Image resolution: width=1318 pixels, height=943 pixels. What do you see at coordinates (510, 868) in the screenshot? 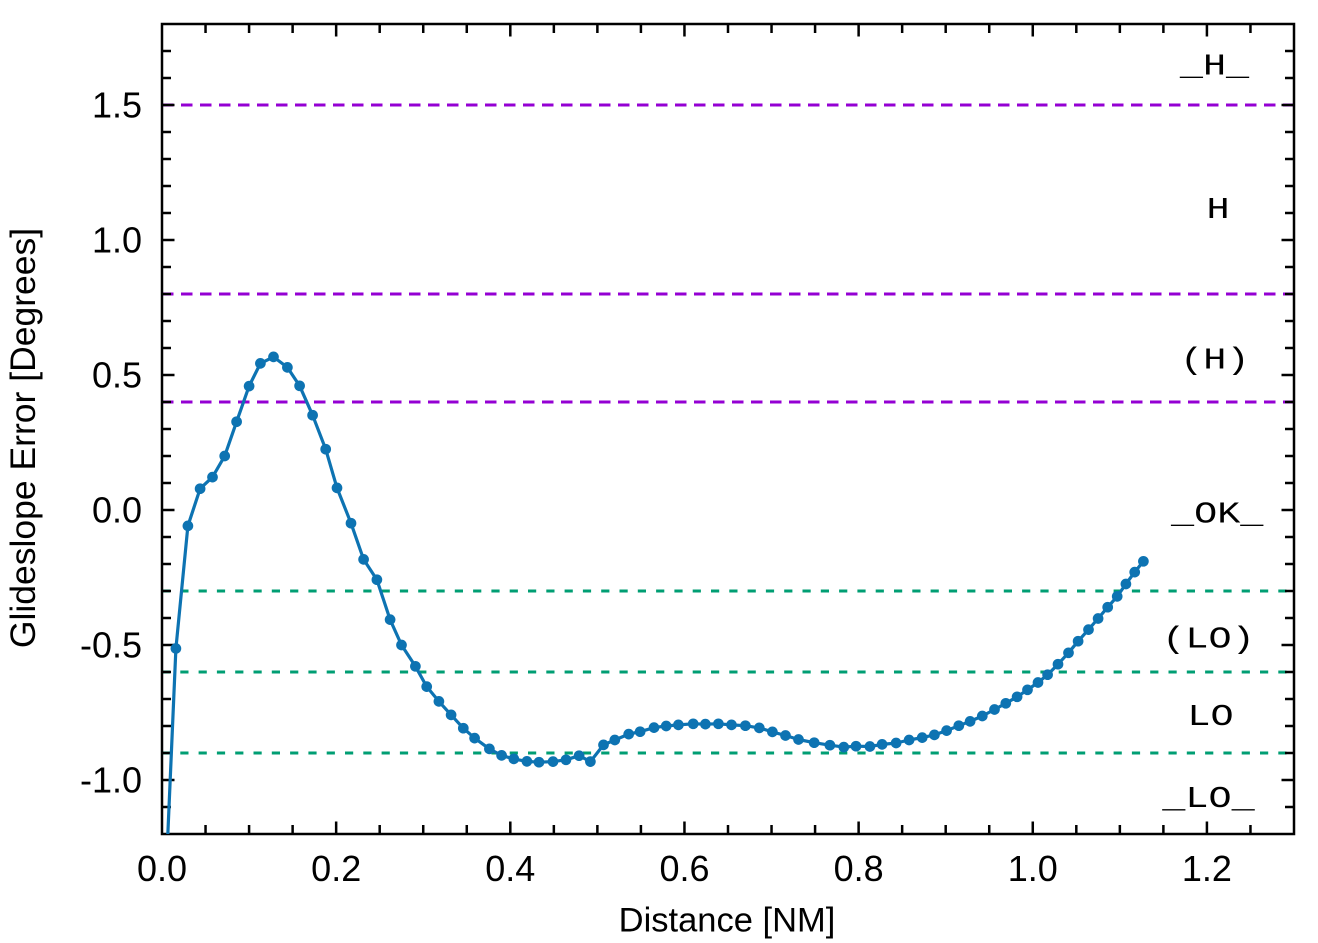
I see `svg-text: 0.4` at bounding box center [510, 868].